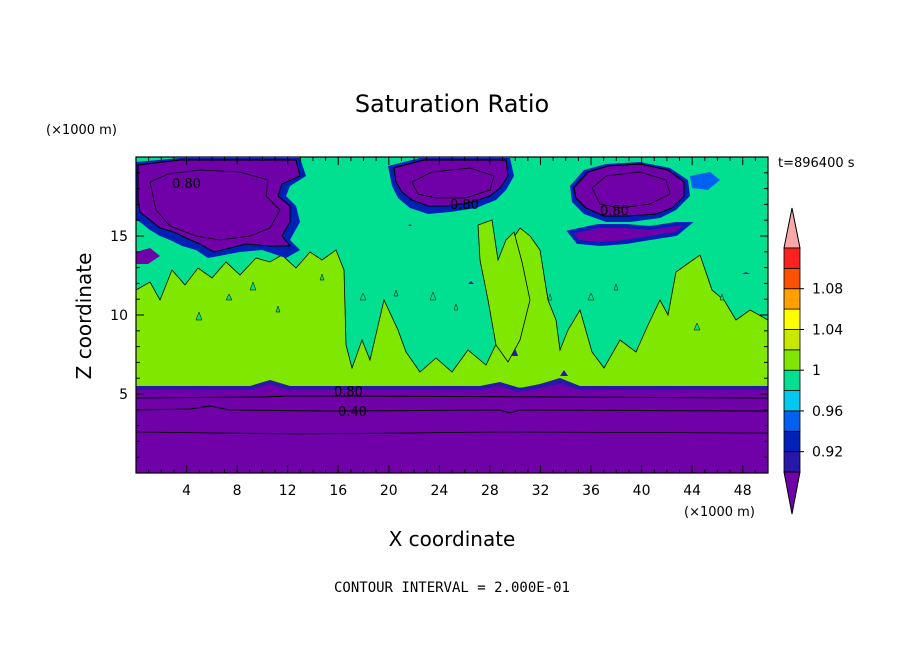 Image resolution: width=904 pixels, height=654 pixels. I want to click on y-unit-label: (×1000 m), so click(81, 130).